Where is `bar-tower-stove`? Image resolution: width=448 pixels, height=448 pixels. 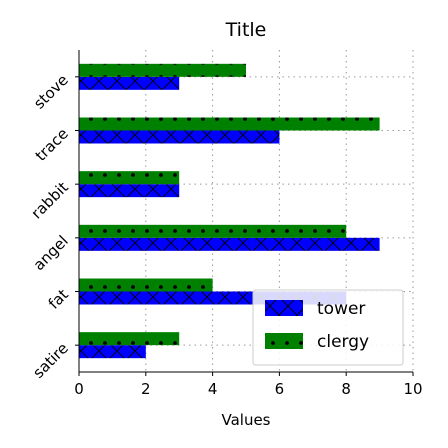 bar-tower-stove is located at coordinates (129, 83).